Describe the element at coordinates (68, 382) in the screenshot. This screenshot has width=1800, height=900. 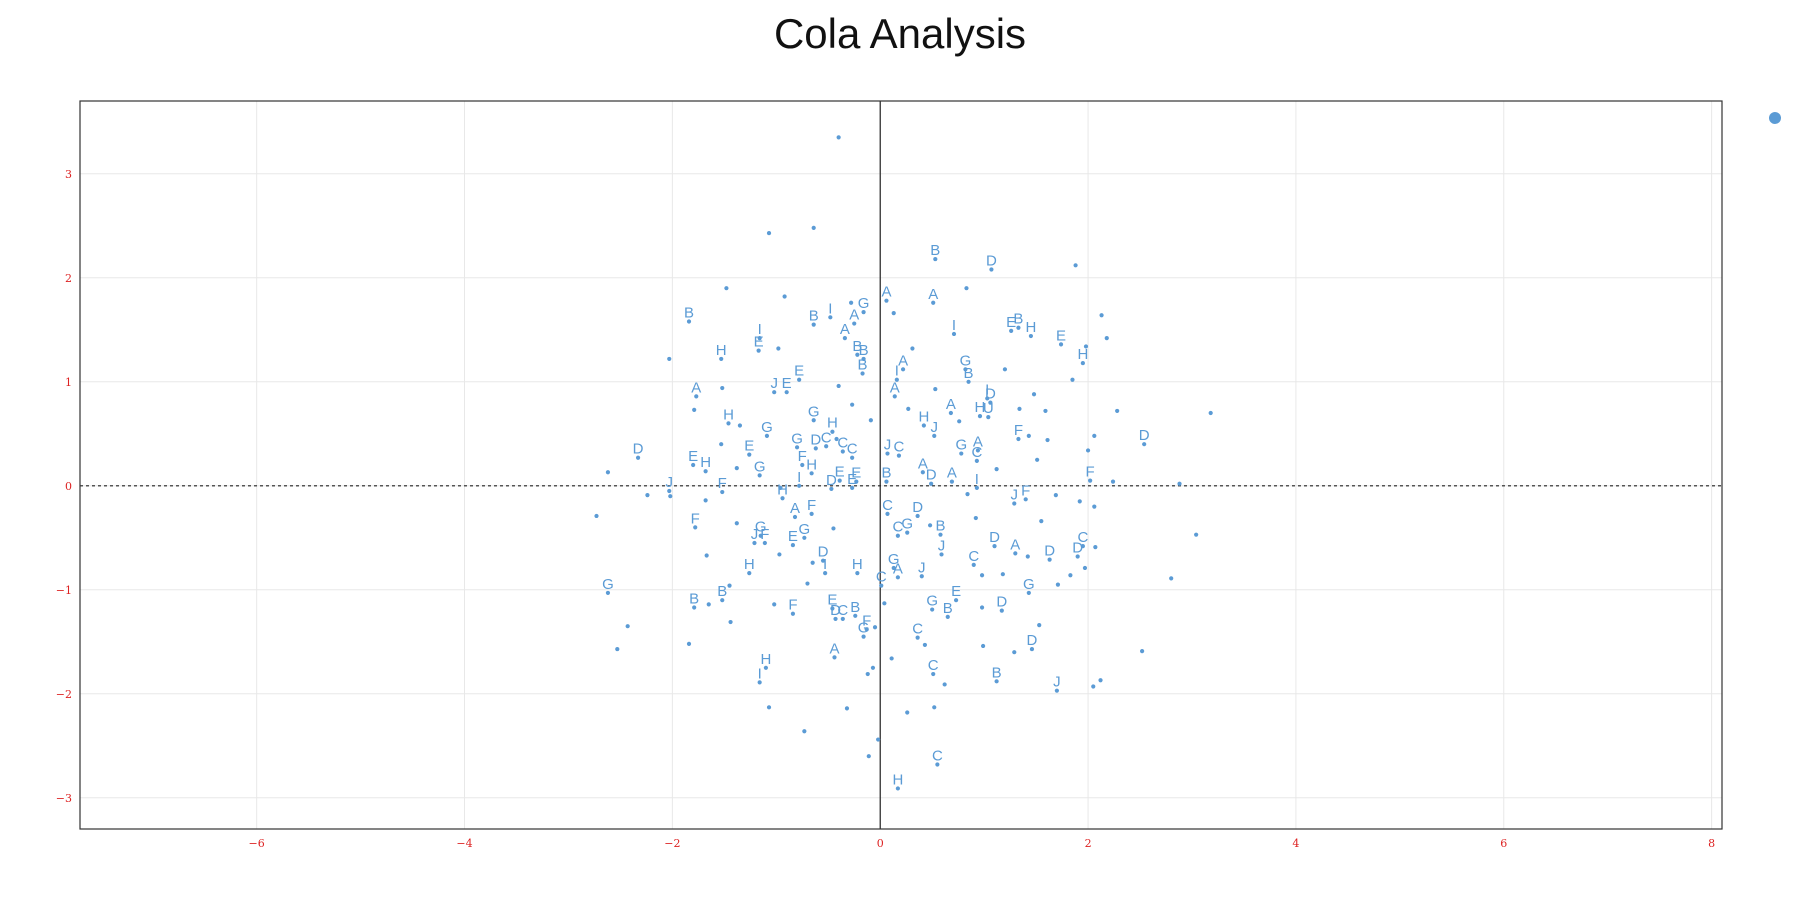
I see `y-tick-label: 1` at that location.